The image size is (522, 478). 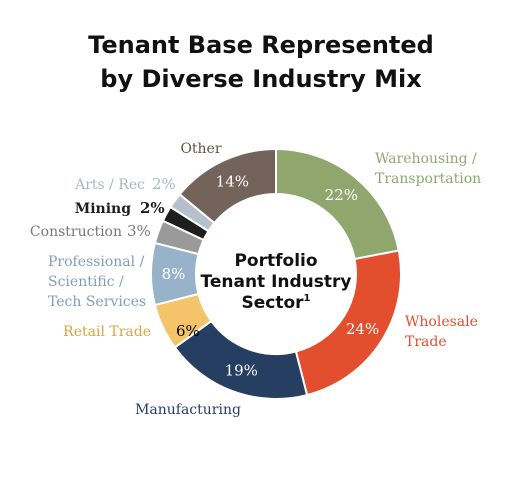 What do you see at coordinates (232, 181) in the screenshot?
I see `slice-value-other: 14%` at bounding box center [232, 181].